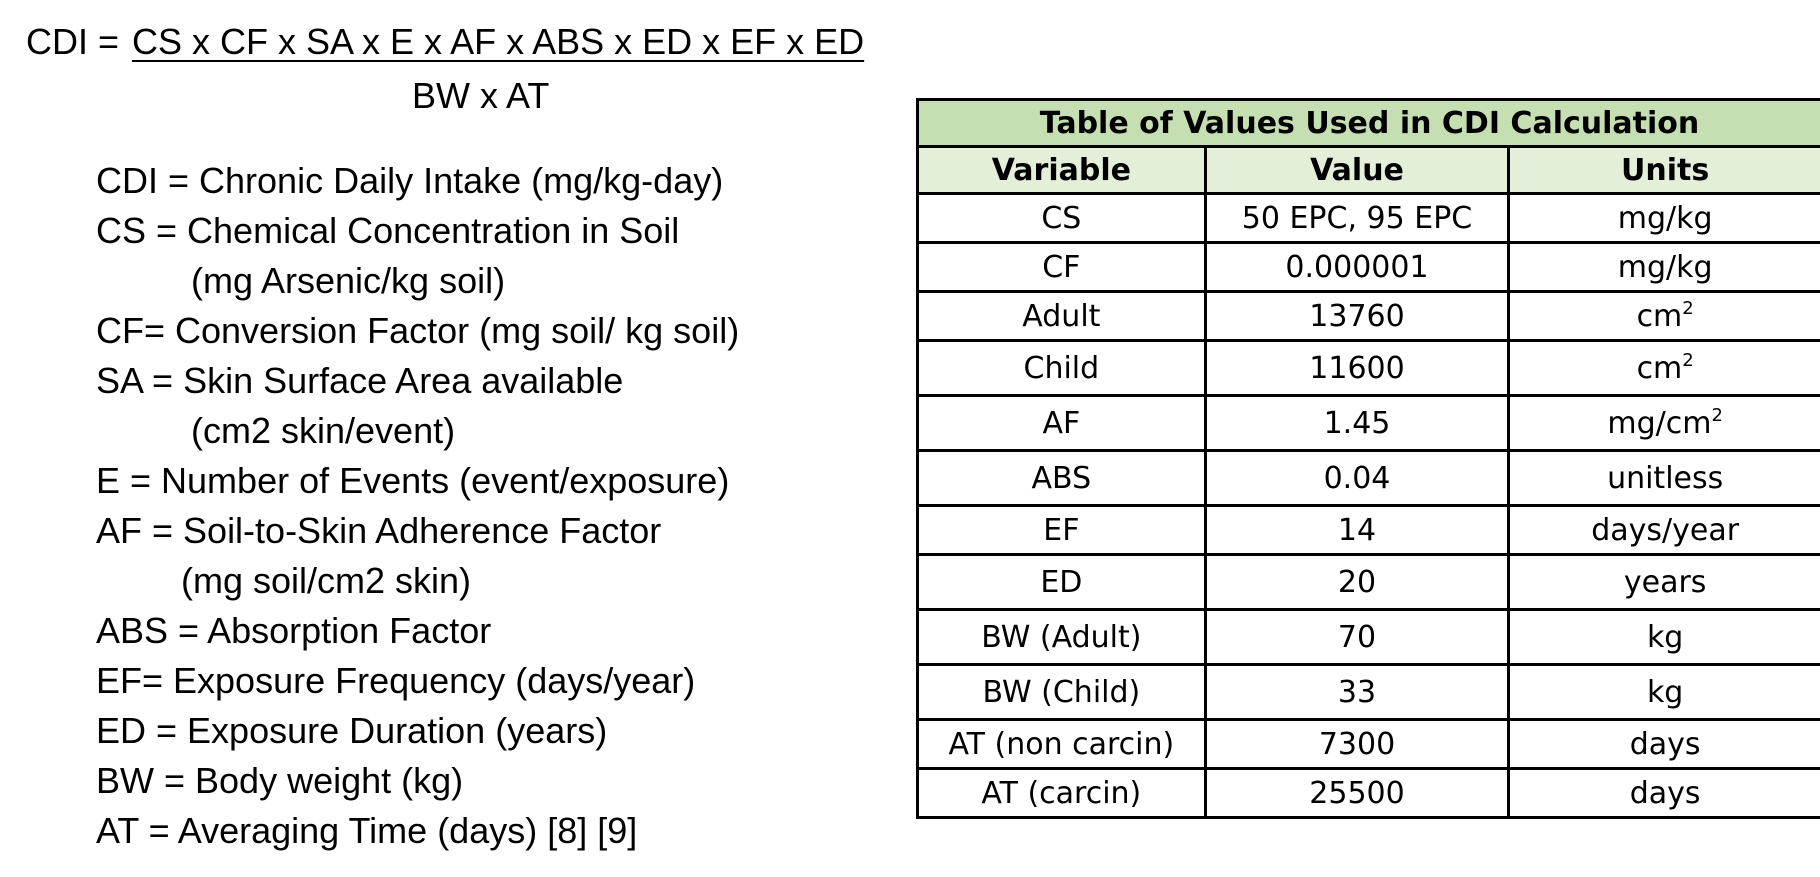  What do you see at coordinates (1357, 316) in the screenshot?
I see `cell-value: 13760` at bounding box center [1357, 316].